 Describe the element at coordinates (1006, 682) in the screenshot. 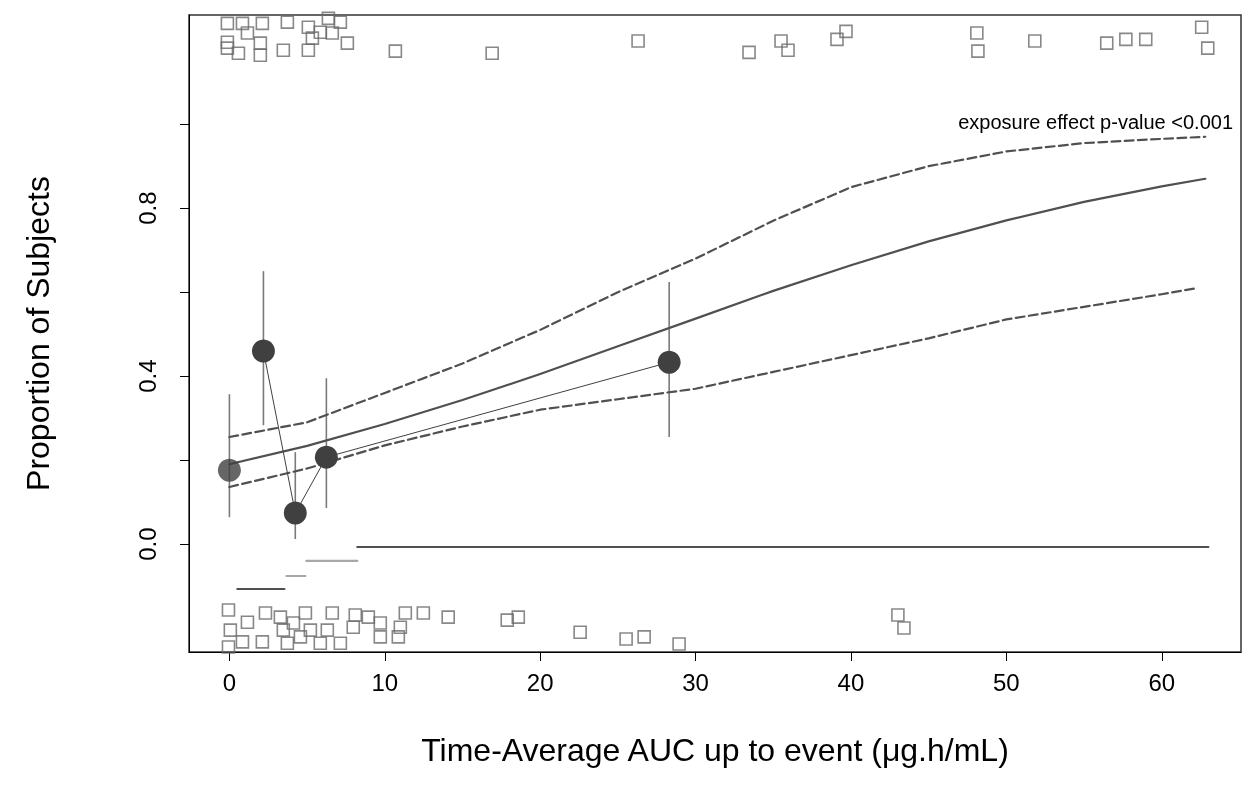

I see `x-tick-label: 50` at that location.